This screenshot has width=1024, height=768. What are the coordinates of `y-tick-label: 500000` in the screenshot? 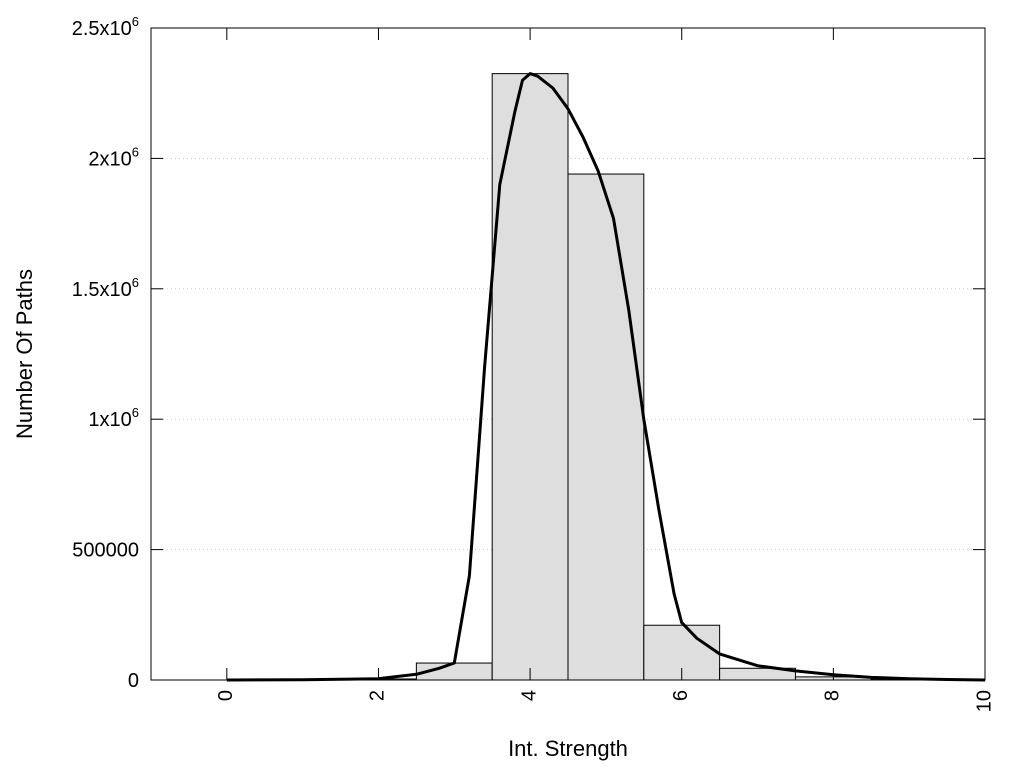 It's located at (105, 551).